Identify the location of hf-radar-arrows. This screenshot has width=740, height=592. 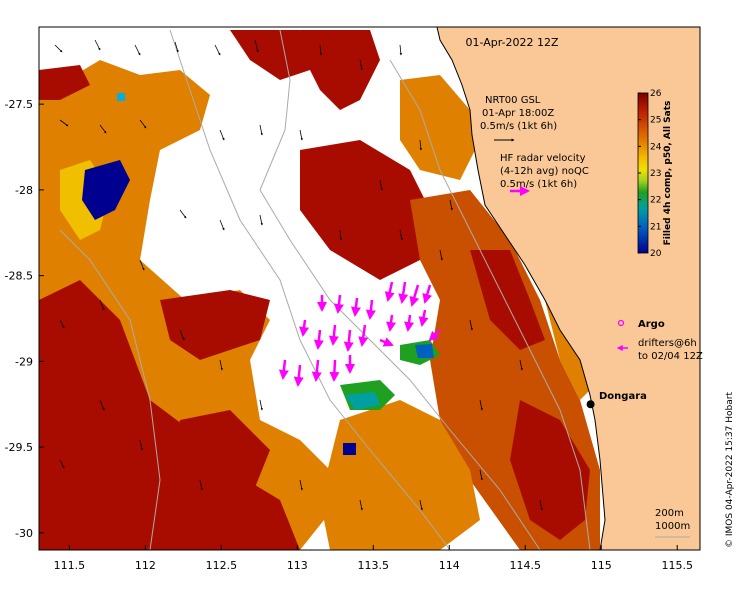
(359, 334).